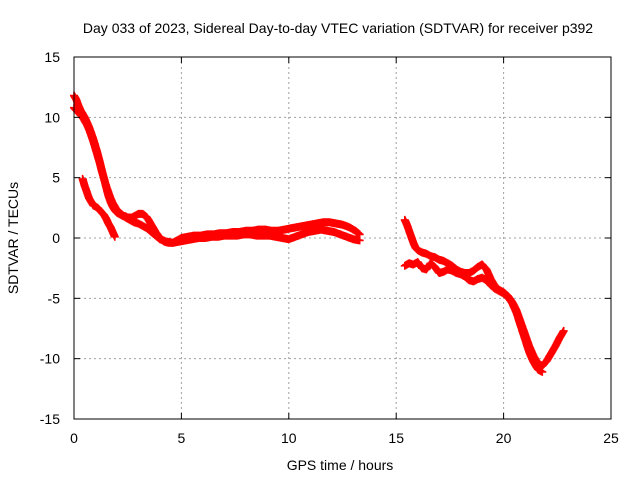 This screenshot has width=640, height=480. I want to click on series-sat-track-b, so click(217, 175).